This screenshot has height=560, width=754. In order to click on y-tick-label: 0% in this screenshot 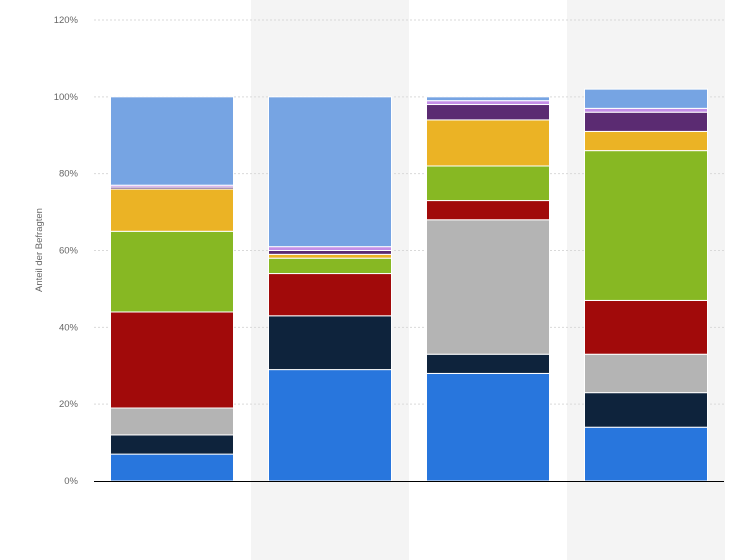, I will do `click(71, 481)`.